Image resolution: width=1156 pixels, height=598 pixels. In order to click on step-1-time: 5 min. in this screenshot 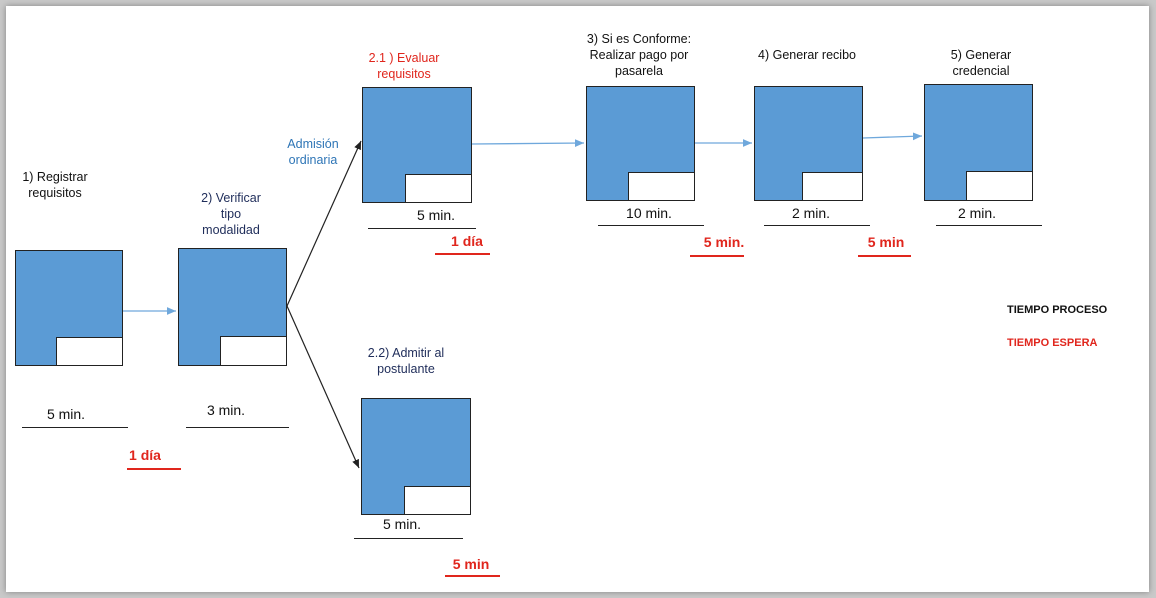, I will do `click(66, 414)`.